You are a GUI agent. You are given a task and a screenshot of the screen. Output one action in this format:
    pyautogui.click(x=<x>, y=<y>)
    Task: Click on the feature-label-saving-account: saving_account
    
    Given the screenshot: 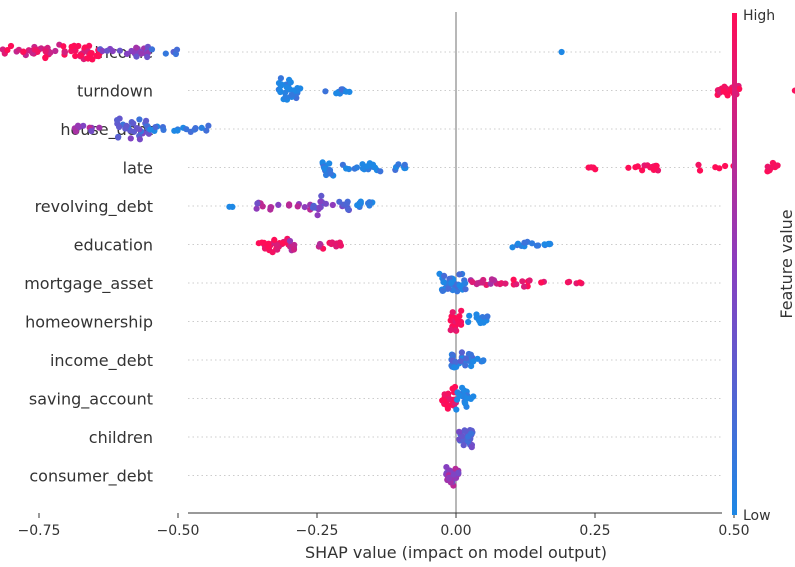 What is the action you would take?
    pyautogui.click(x=91, y=400)
    